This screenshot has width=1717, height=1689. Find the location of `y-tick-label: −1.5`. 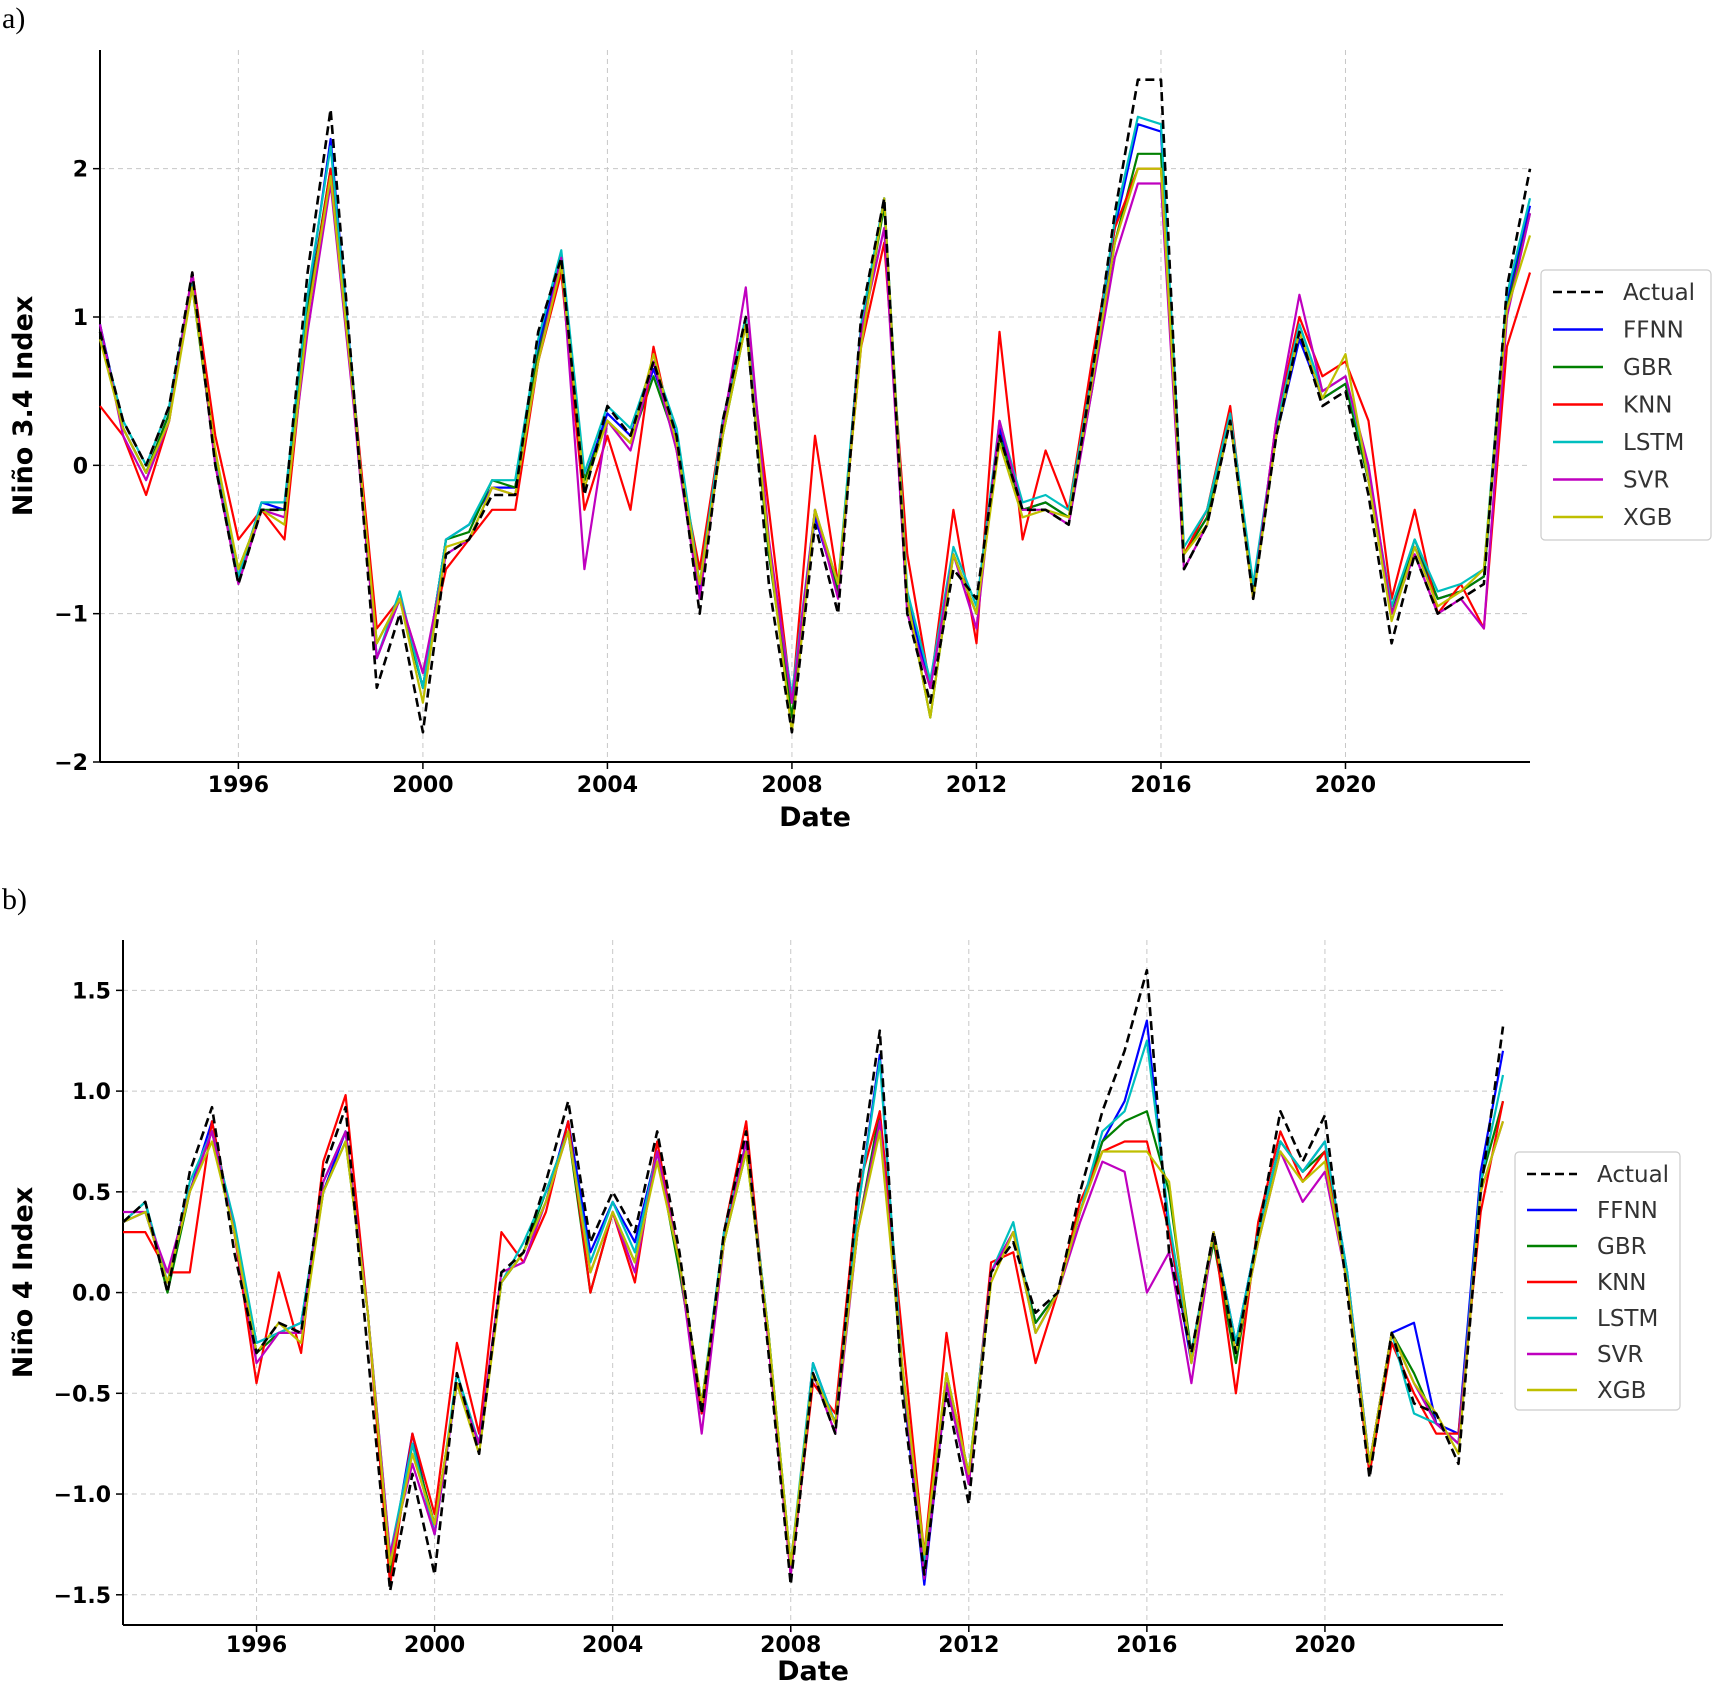

y-tick-label: −1.5 is located at coordinates (82, 1596).